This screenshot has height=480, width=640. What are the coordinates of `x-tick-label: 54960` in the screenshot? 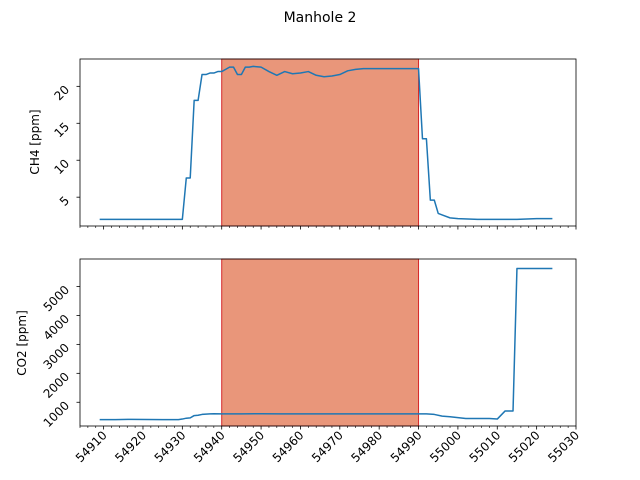 It's located at (288, 446).